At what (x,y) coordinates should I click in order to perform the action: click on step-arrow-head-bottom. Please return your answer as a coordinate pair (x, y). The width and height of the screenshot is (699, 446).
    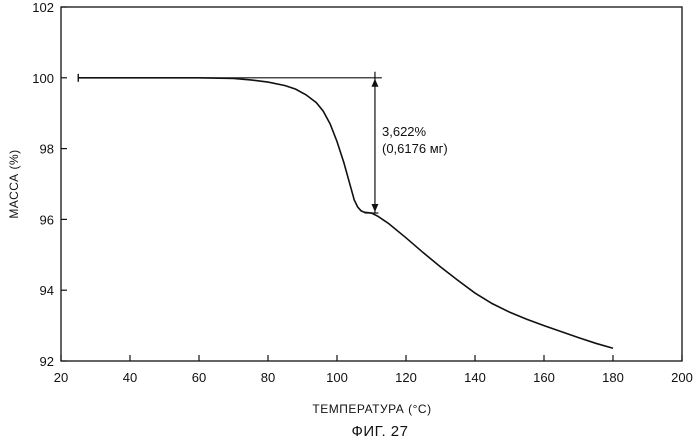
    Looking at the image, I should click on (374, 208).